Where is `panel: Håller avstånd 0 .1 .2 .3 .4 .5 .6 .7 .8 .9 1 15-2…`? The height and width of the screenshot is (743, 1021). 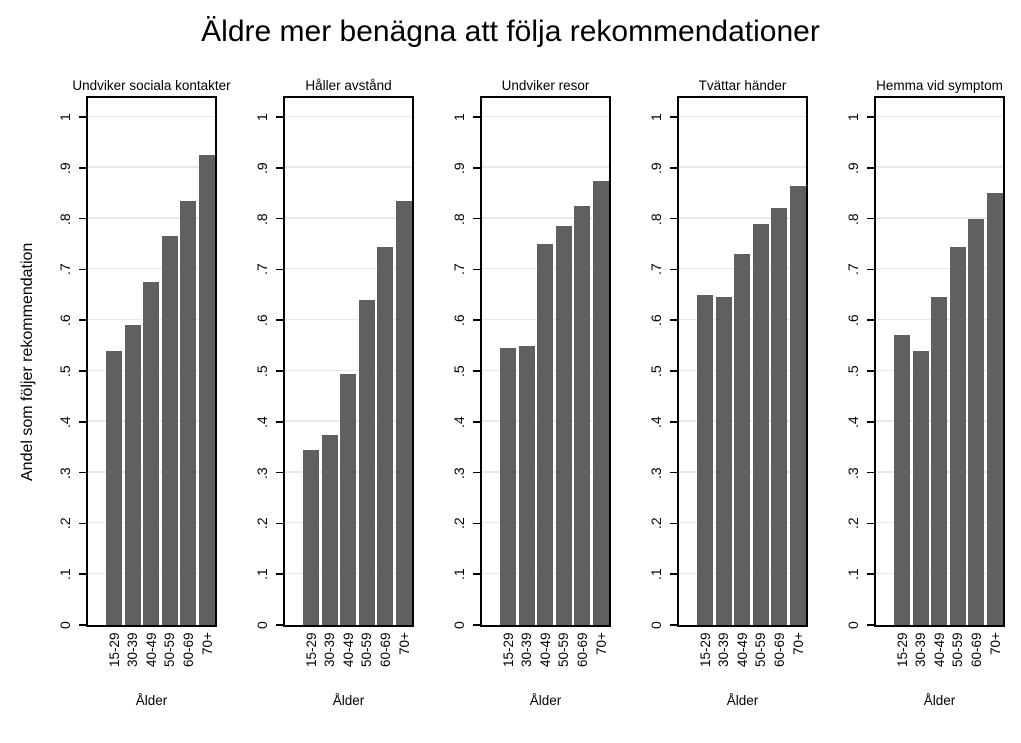 panel: Håller avstånd 0 .1 .2 .3 .4 .5 .6 .7 .8 .9 1 15-2… is located at coordinates (332, 391).